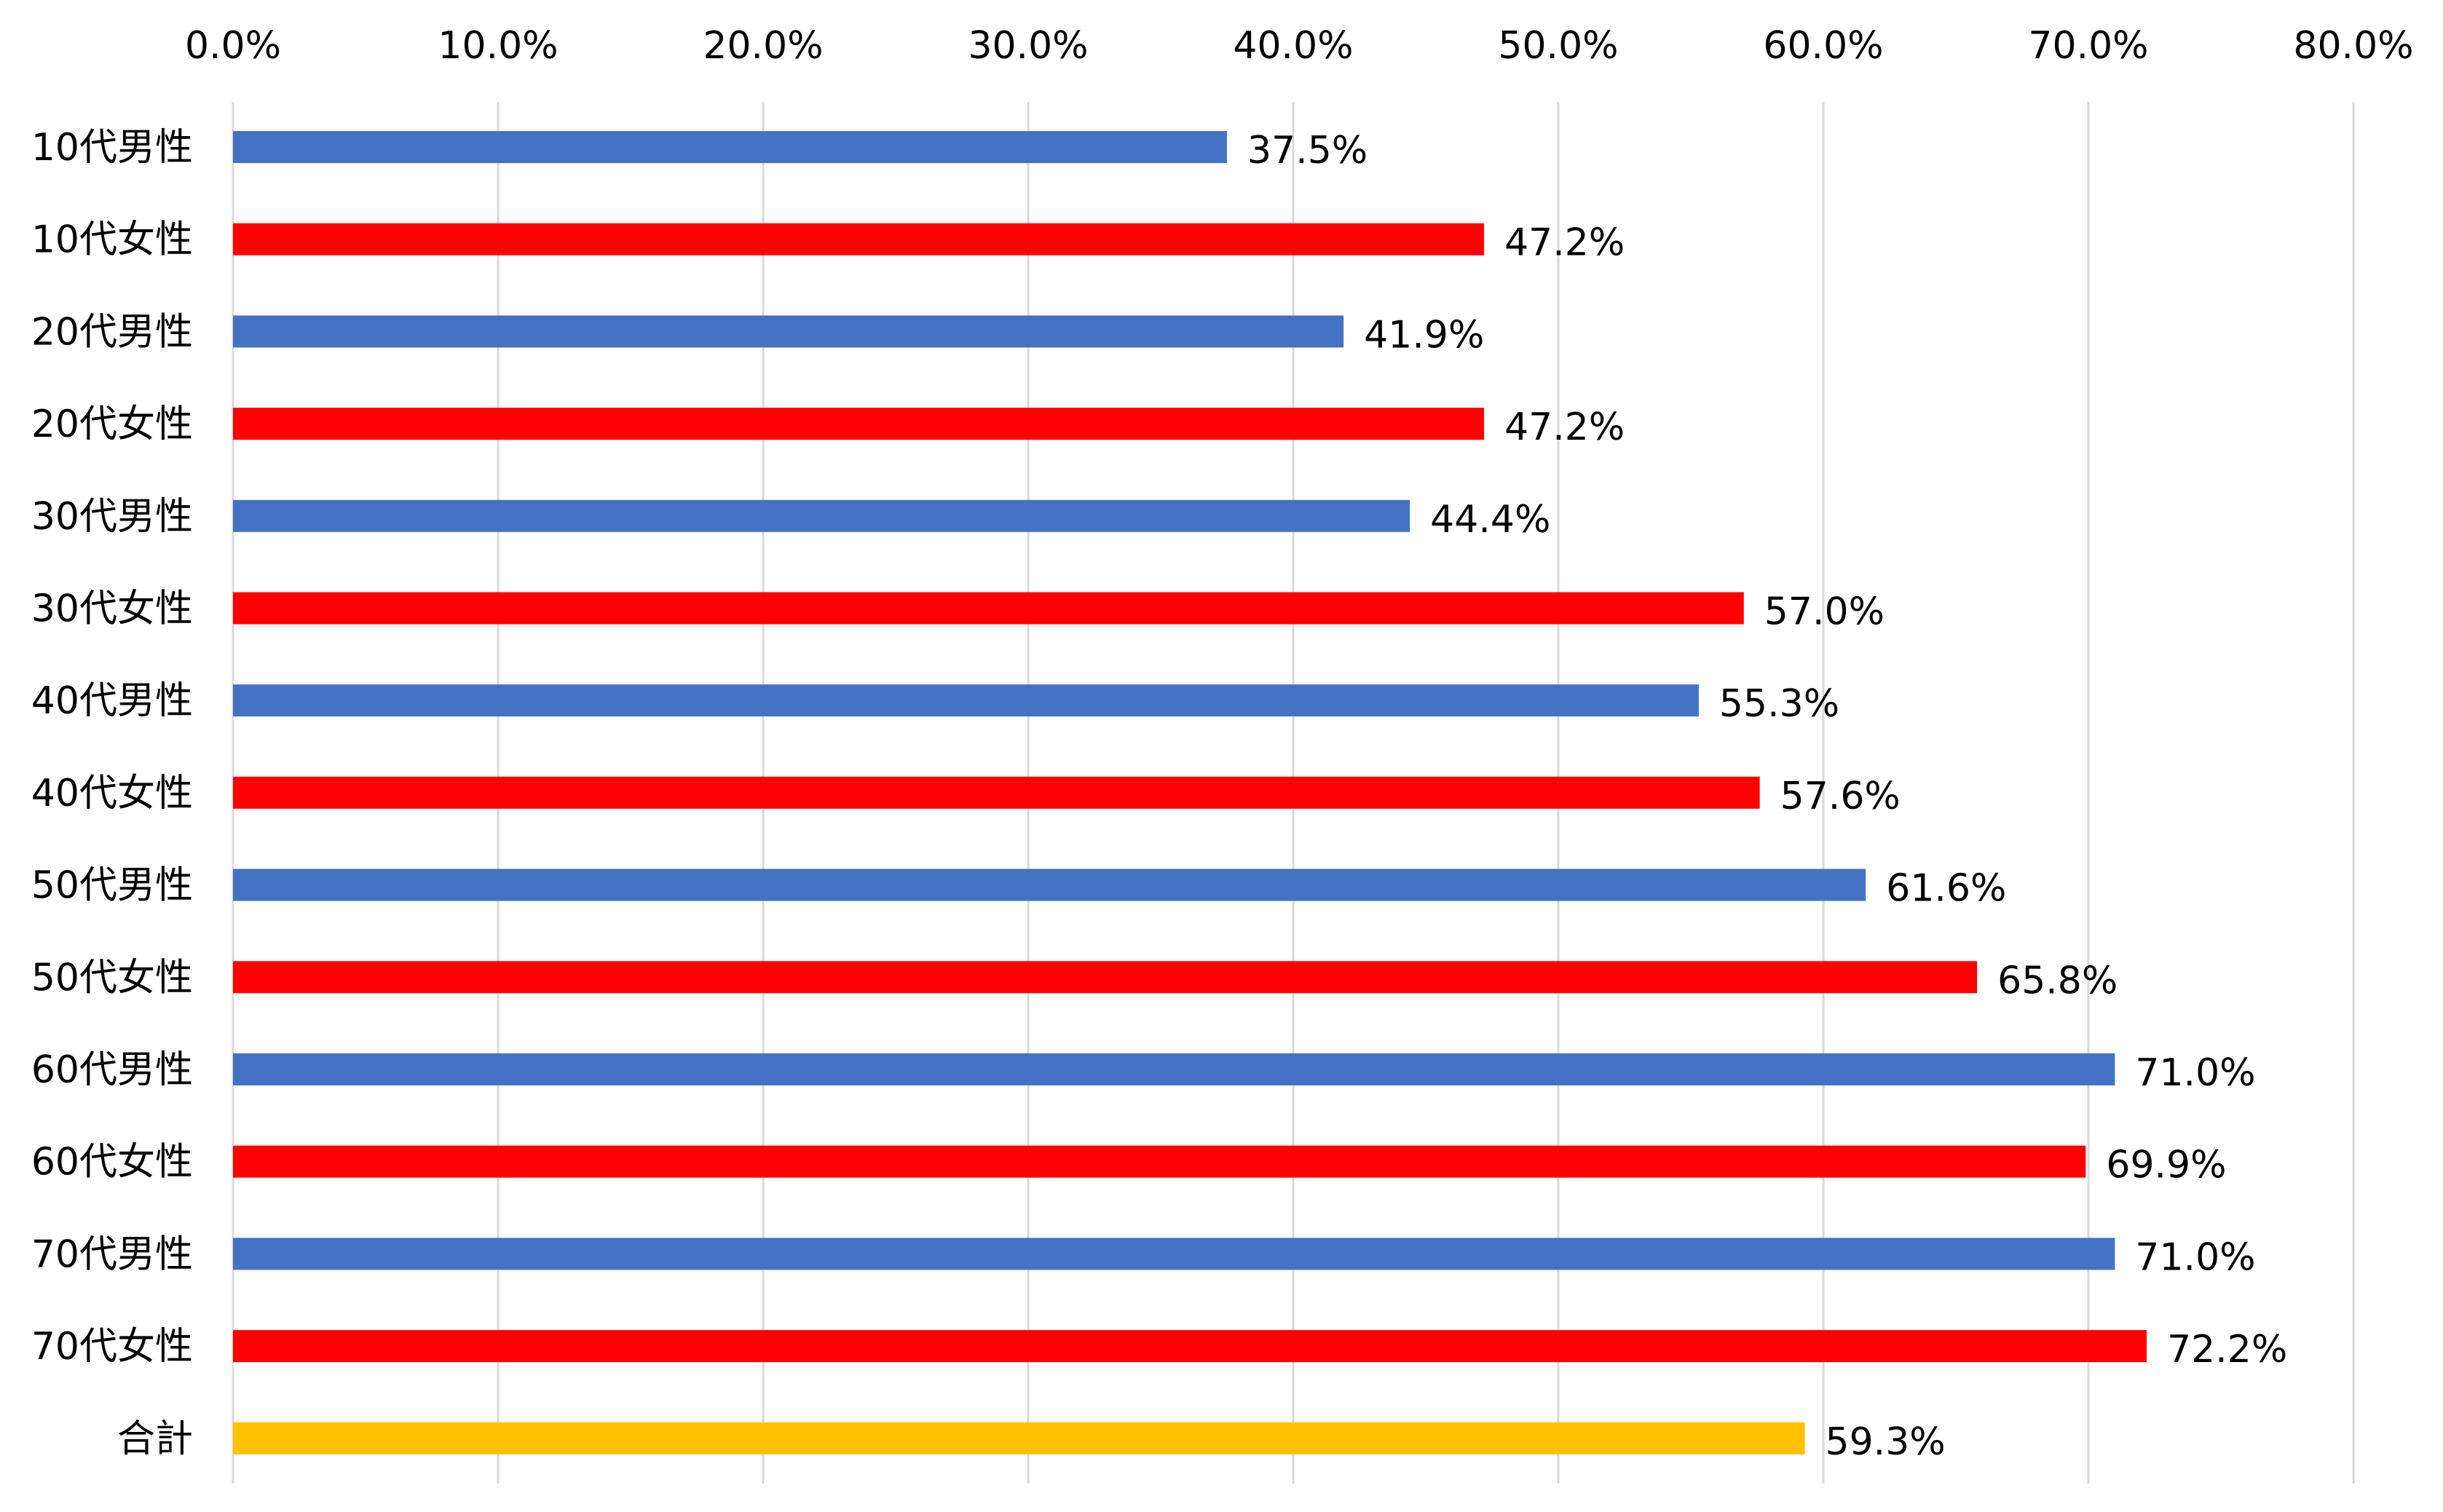 This screenshot has width=2443, height=1512. Describe the element at coordinates (112, 424) in the screenshot. I see `category-label: 20代女性` at that location.